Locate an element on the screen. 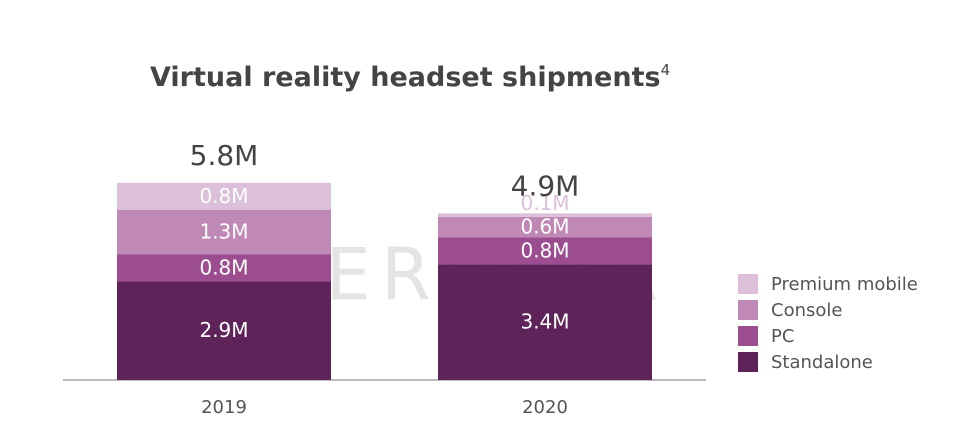  chart-title: Virtual reality headset shipments4 is located at coordinates (410, 77).